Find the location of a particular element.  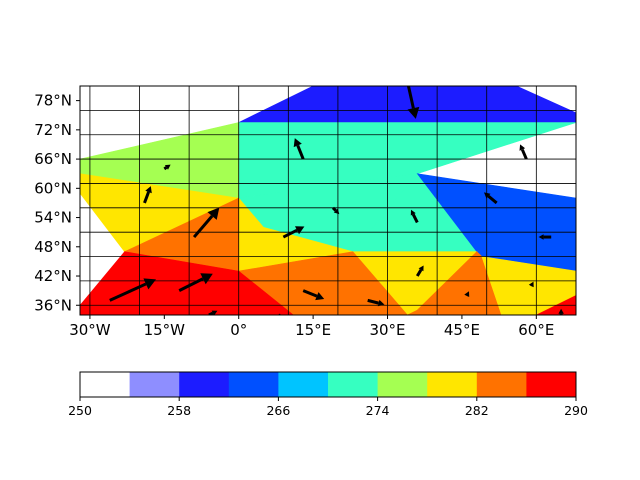

colorbar-cells is located at coordinates (328, 384).